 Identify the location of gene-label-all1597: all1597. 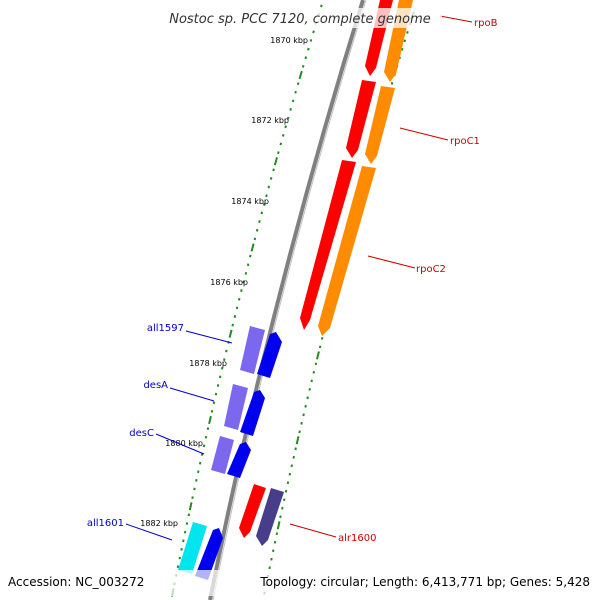
(165, 328).